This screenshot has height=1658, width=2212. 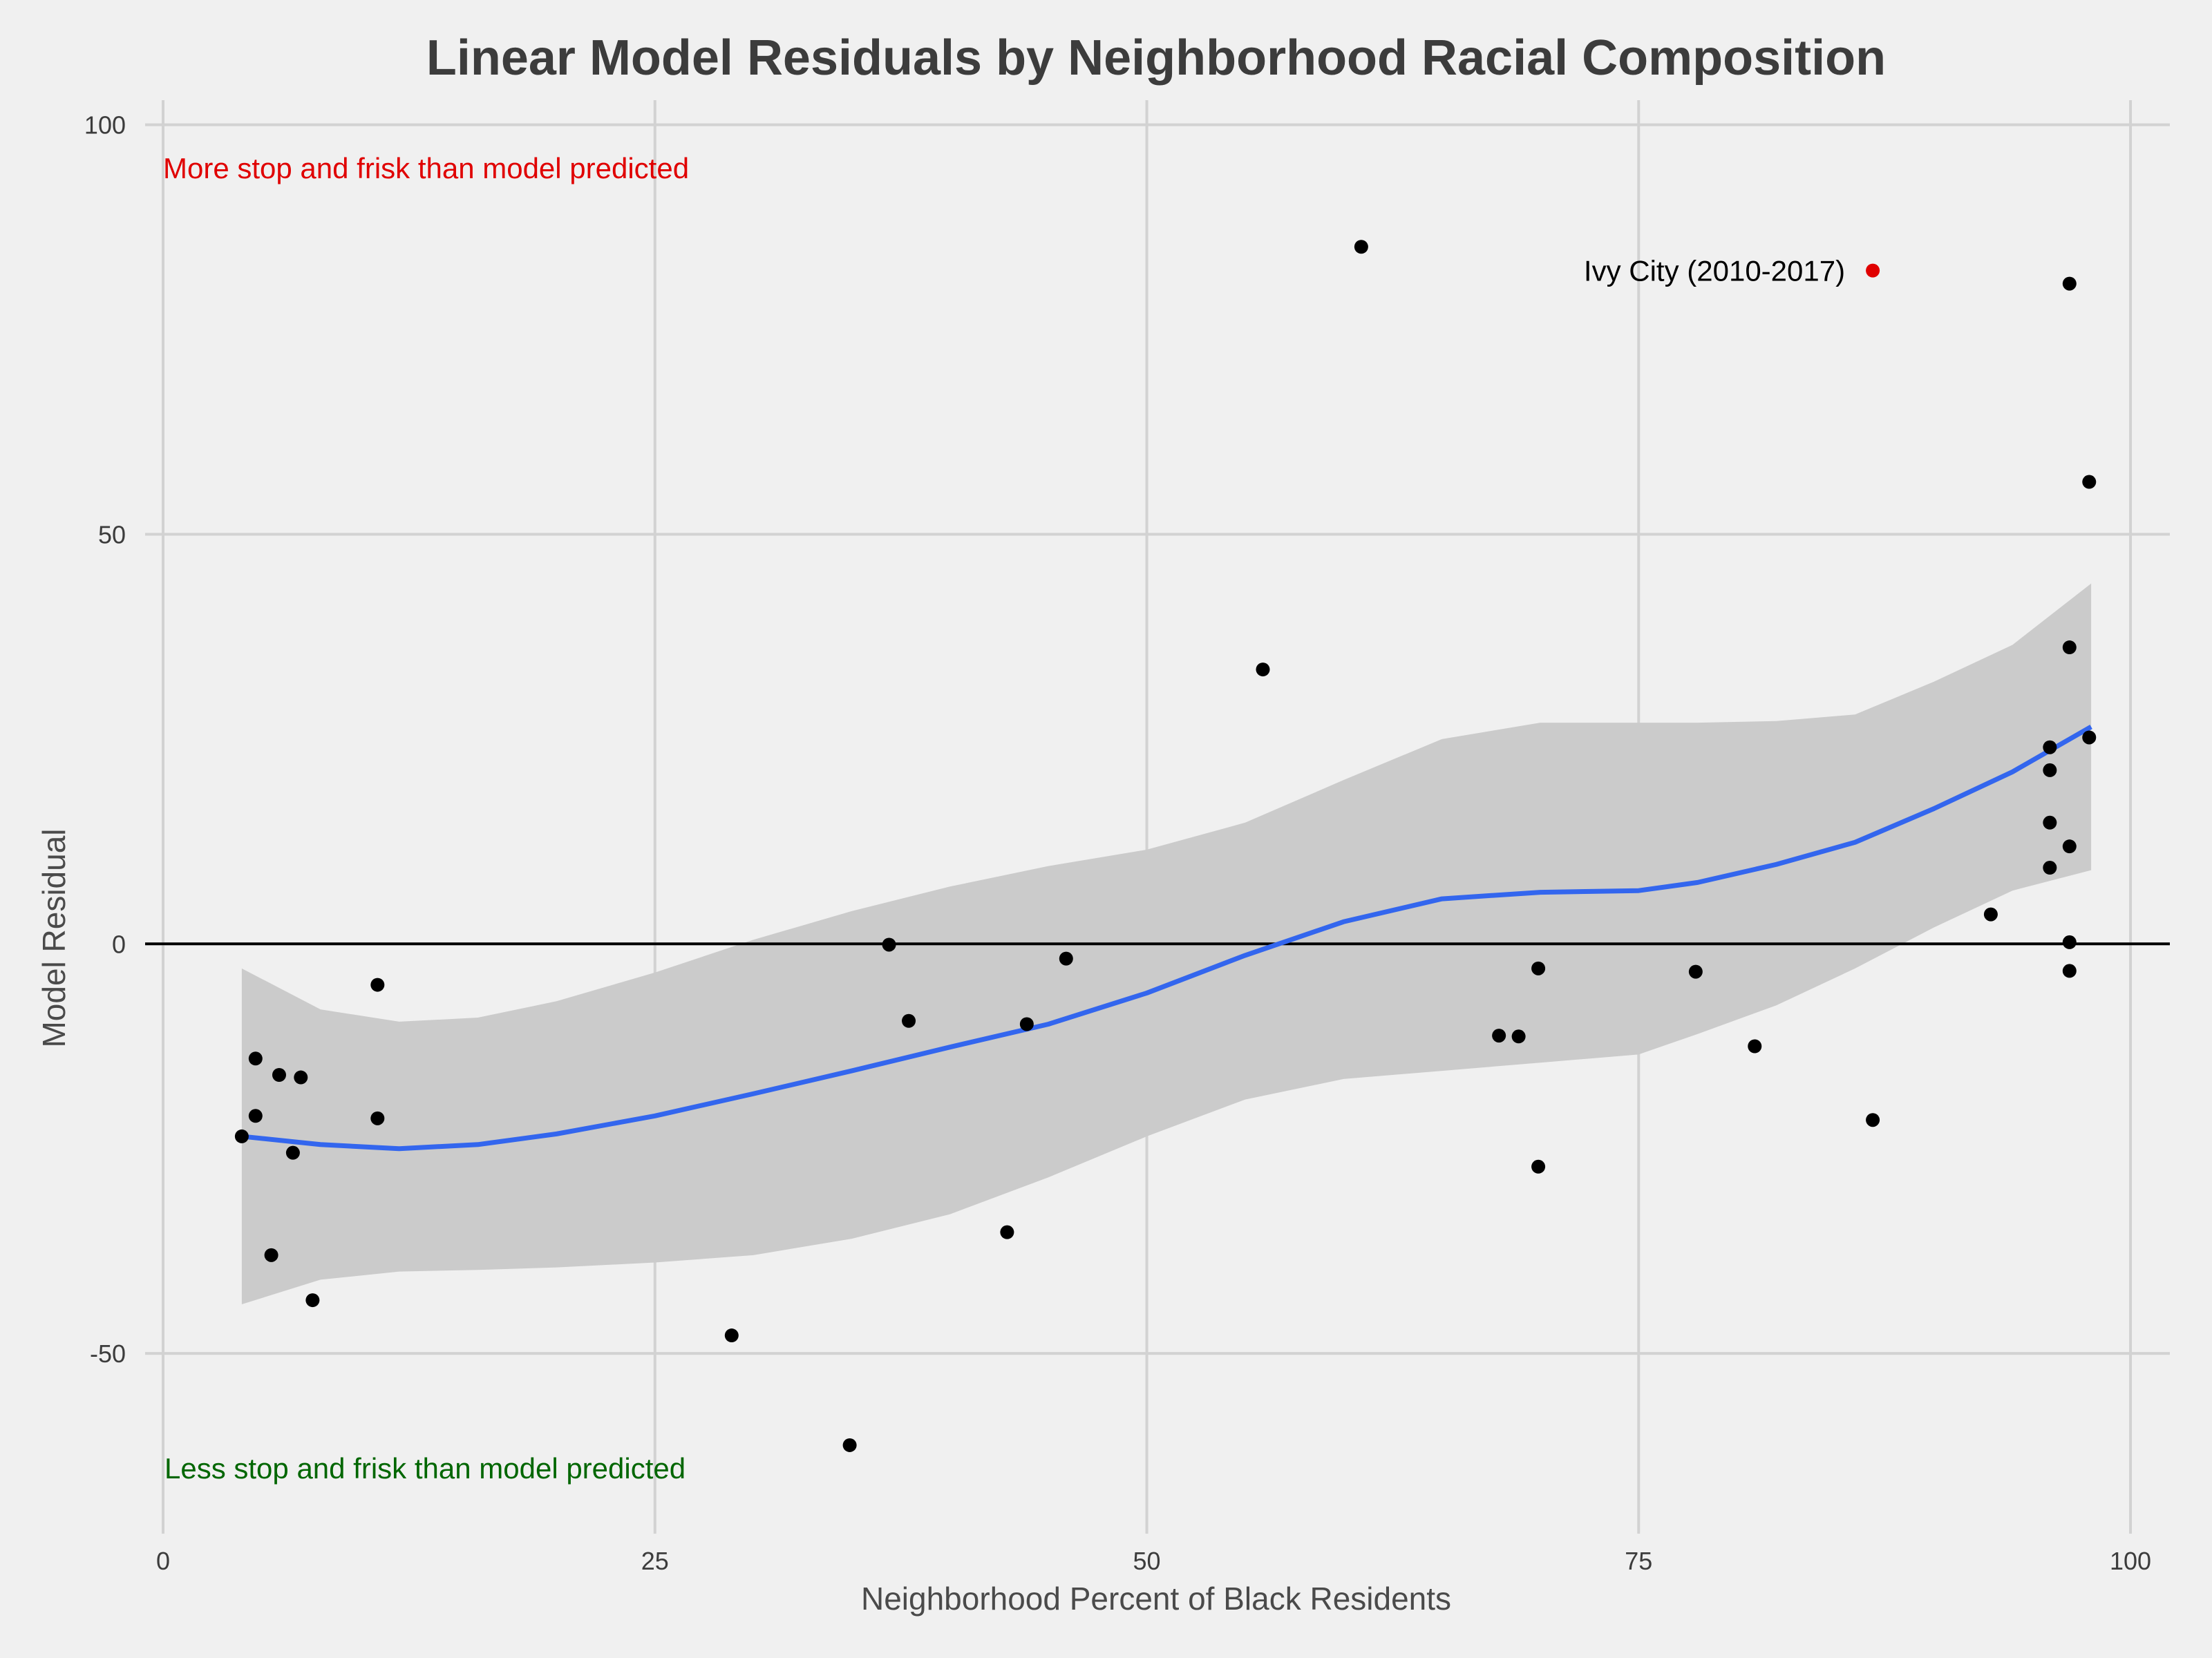 What do you see at coordinates (1873, 270) in the screenshot?
I see `ivy-city-point` at bounding box center [1873, 270].